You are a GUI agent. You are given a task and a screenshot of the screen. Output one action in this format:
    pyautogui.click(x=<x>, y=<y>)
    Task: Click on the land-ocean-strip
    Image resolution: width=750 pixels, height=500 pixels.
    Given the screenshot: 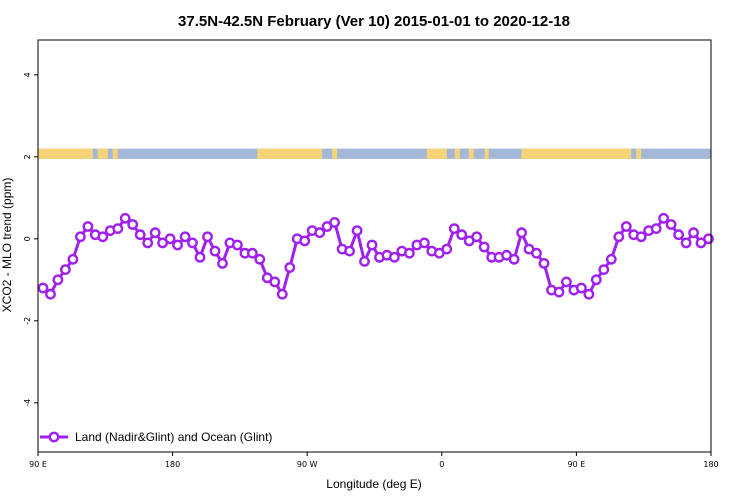 What is the action you would take?
    pyautogui.click(x=374, y=153)
    